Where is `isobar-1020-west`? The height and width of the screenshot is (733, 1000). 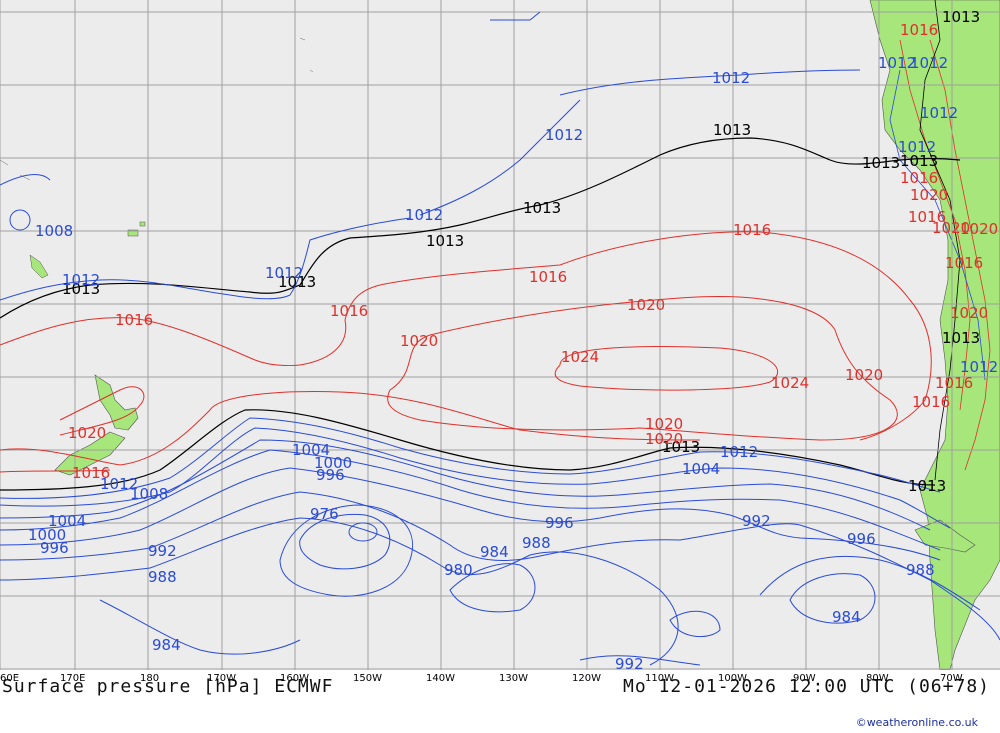 isobar-1020-west is located at coordinates (102, 411).